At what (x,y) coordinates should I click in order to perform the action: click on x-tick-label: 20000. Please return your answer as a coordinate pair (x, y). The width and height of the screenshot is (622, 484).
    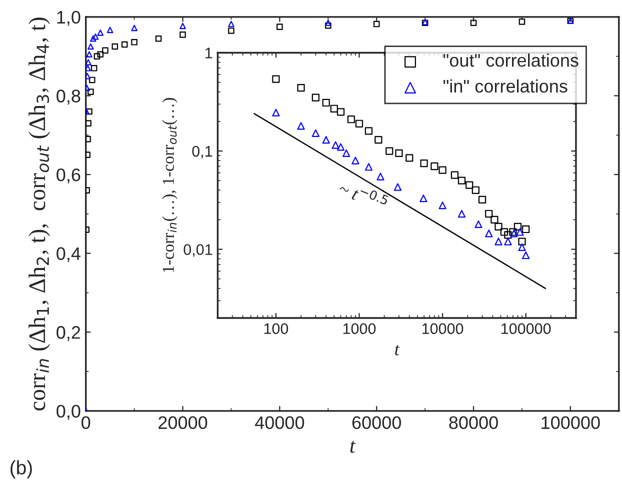
    Looking at the image, I should click on (183, 423).